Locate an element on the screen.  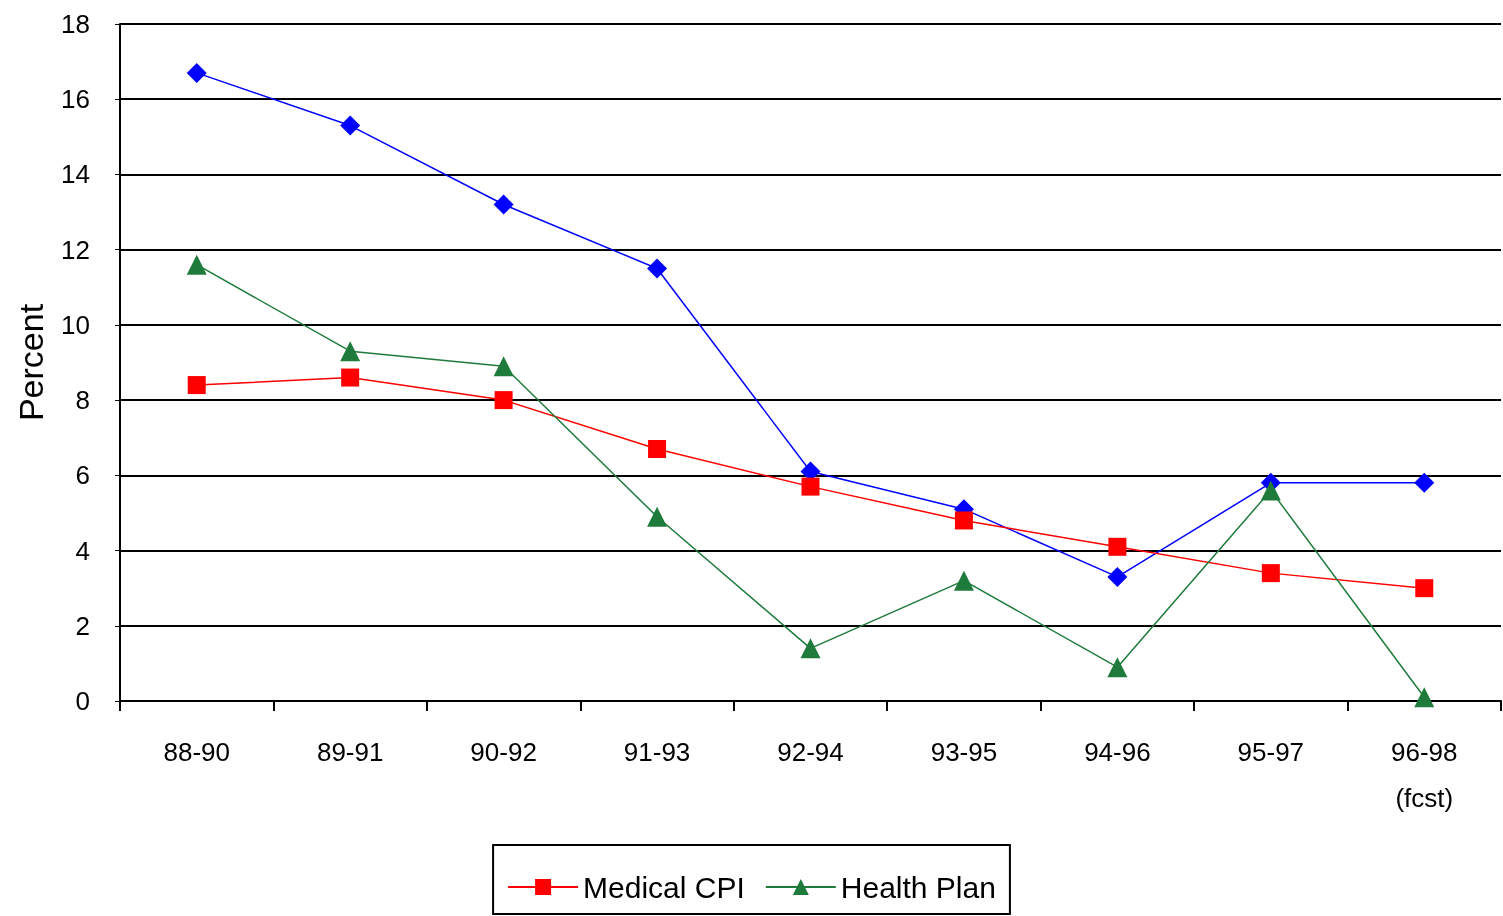
y-tick-label: 2 is located at coordinates (82, 625).